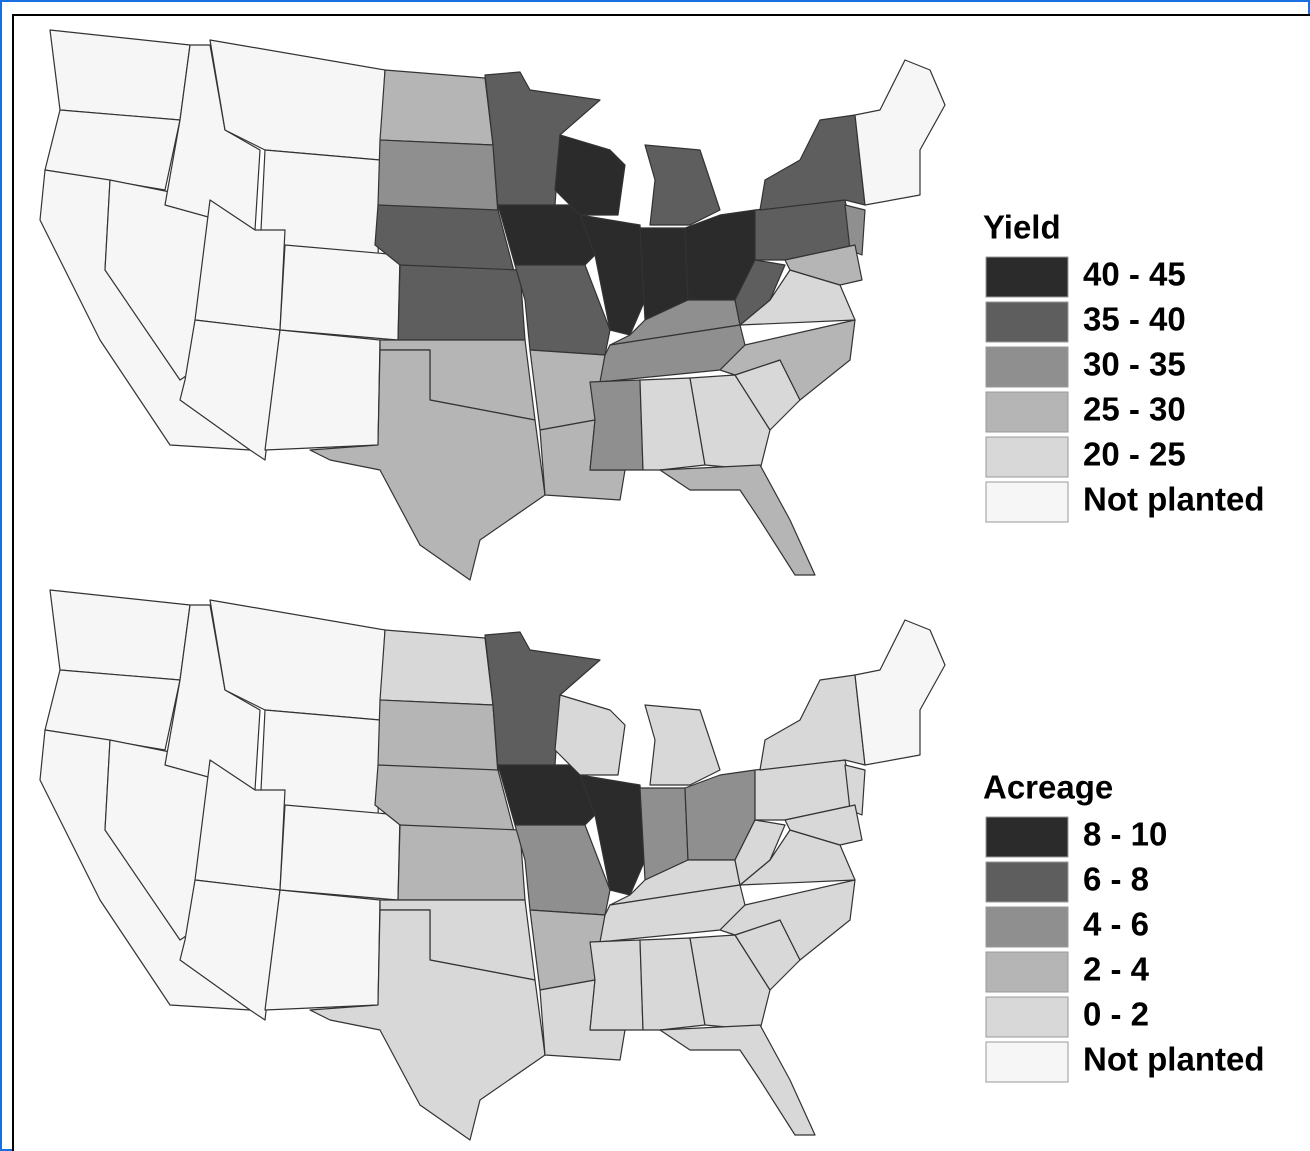  Describe the element at coordinates (1125, 834) in the screenshot. I see `legend-label: 8 - 10` at that location.